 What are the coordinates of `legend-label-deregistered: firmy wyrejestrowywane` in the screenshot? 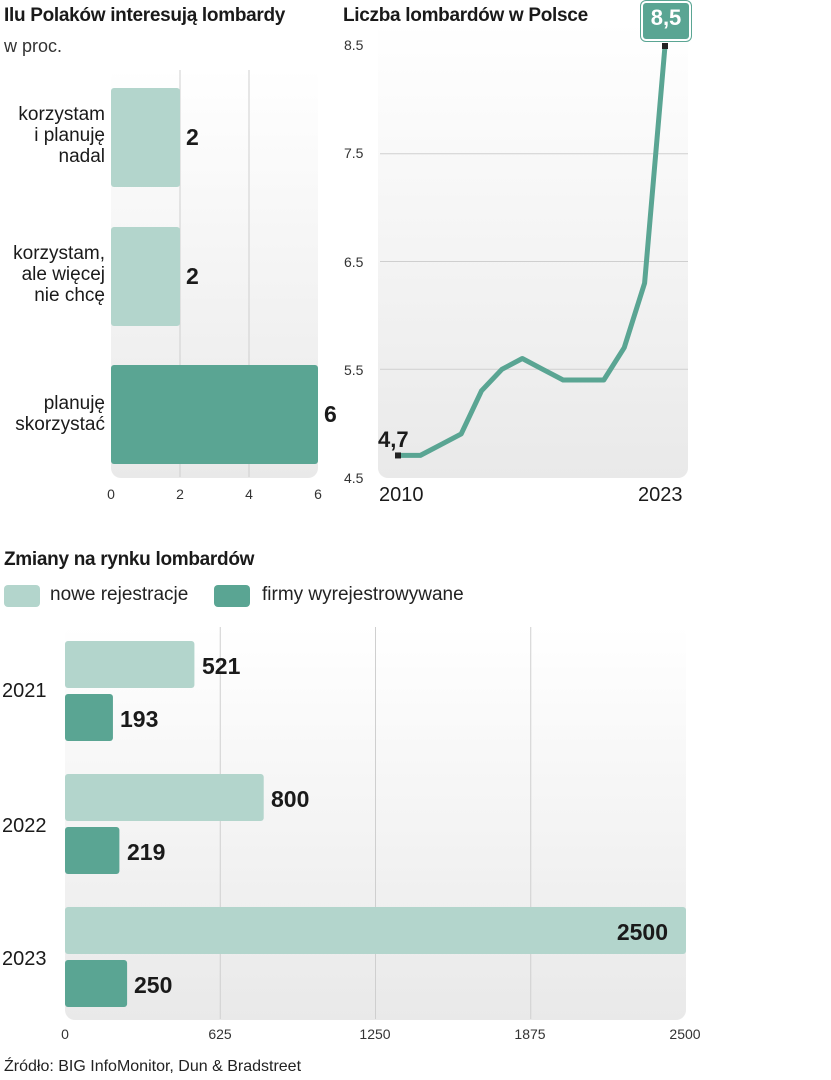 It's located at (363, 594).